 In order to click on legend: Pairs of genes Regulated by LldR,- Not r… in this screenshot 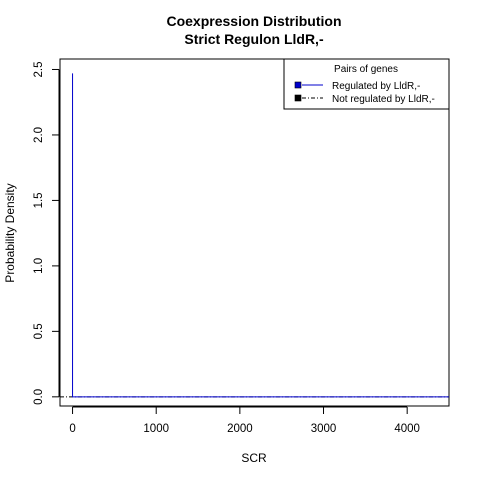, I will do `click(366, 84)`.